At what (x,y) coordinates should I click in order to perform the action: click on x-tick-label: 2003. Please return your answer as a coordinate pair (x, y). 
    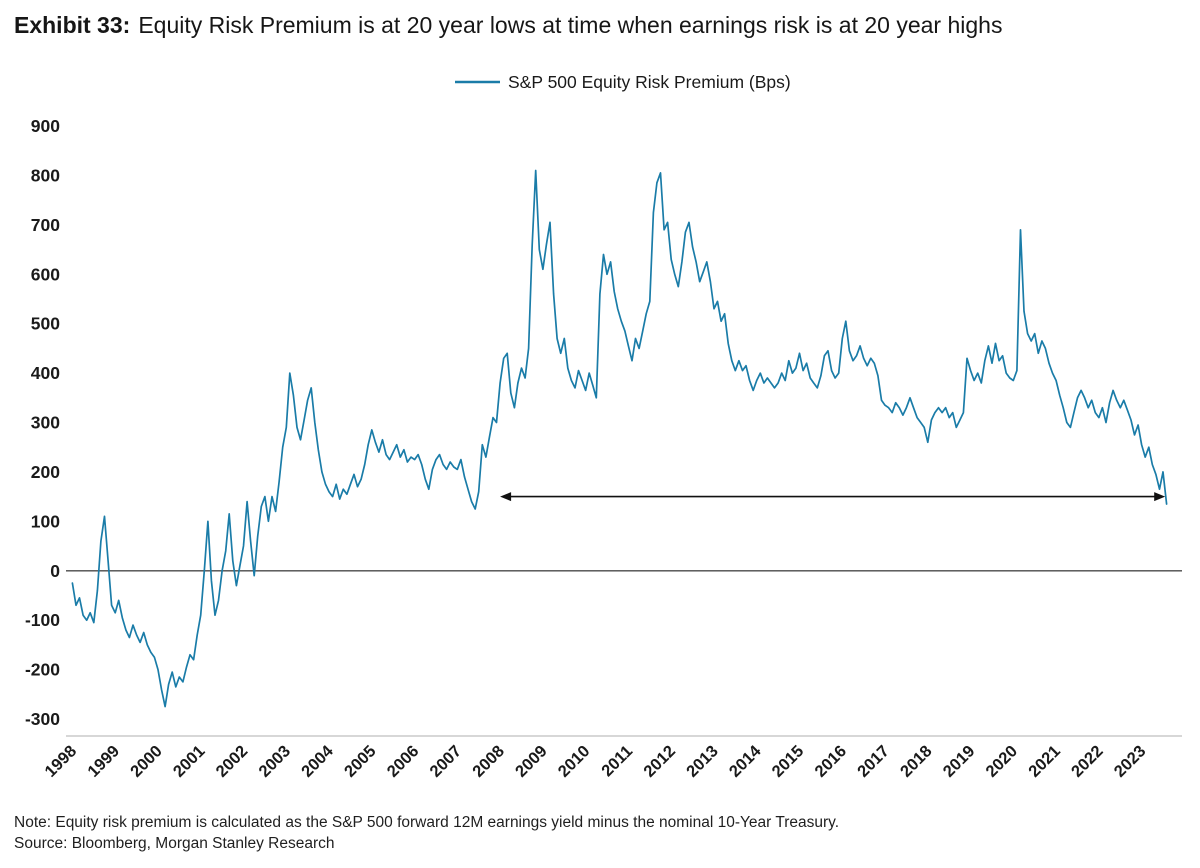
    Looking at the image, I should click on (274, 761).